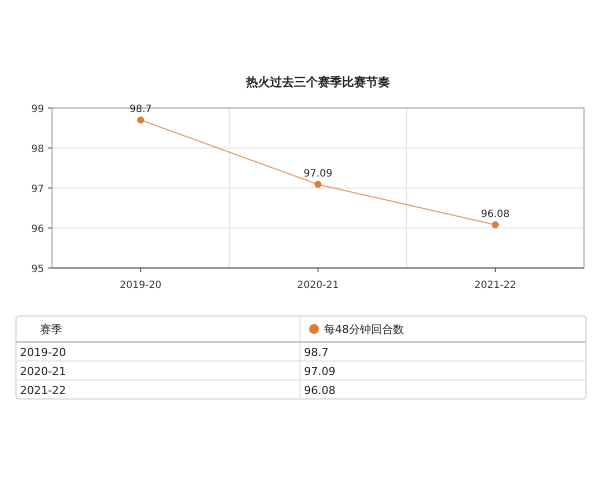 Image resolution: width=600 pixels, height=480 pixels. What do you see at coordinates (43, 352) in the screenshot?
I see `category-label: 2019-20` at bounding box center [43, 352].